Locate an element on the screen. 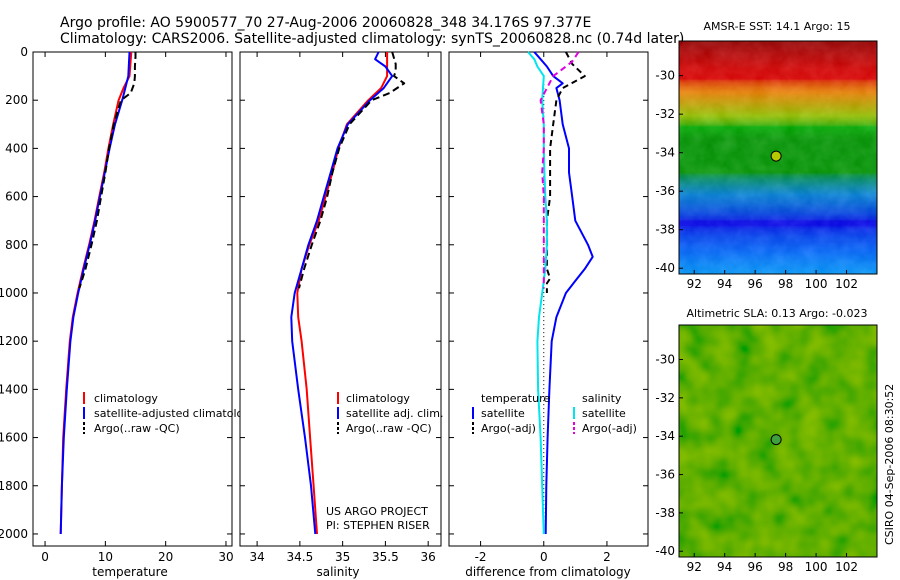  x-tick-label: 10 is located at coordinates (105, 557).